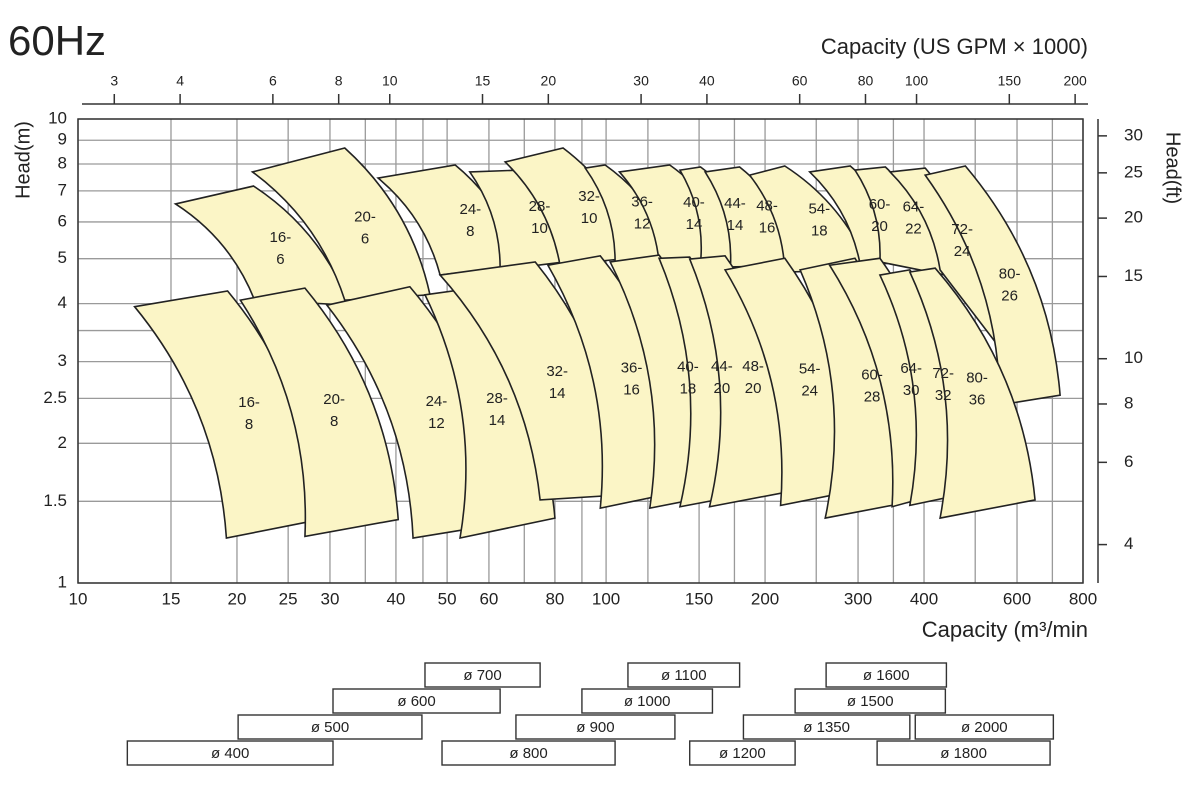  What do you see at coordinates (1173, 168) in the screenshot?
I see `y2-axis-title: Head(ft)` at bounding box center [1173, 168].